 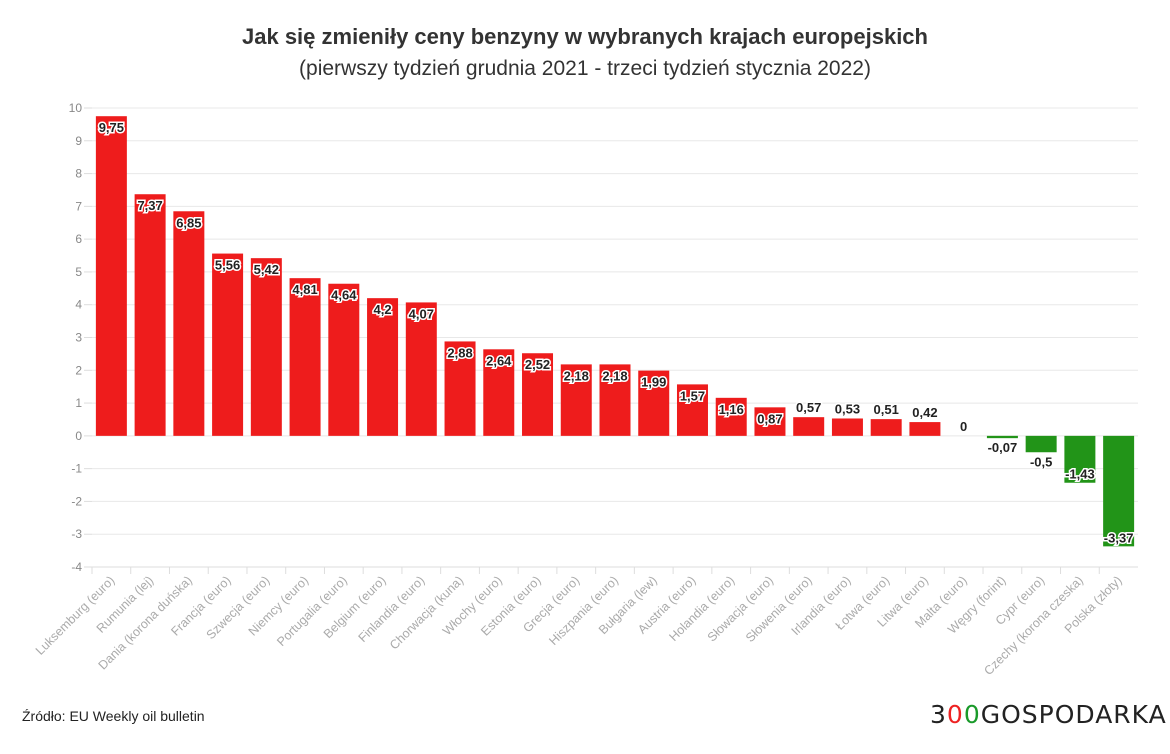 What do you see at coordinates (1119, 537) in the screenshot?
I see `data-label: -3,37` at bounding box center [1119, 537].